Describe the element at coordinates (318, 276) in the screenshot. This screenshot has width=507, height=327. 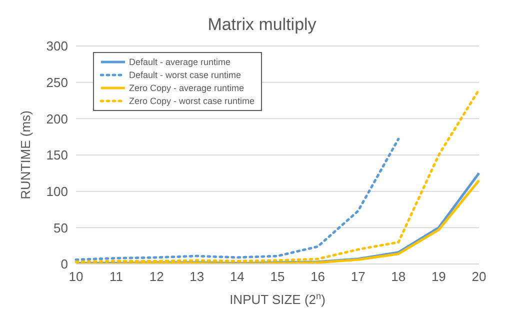
I see `x-tick-label: 16` at that location.